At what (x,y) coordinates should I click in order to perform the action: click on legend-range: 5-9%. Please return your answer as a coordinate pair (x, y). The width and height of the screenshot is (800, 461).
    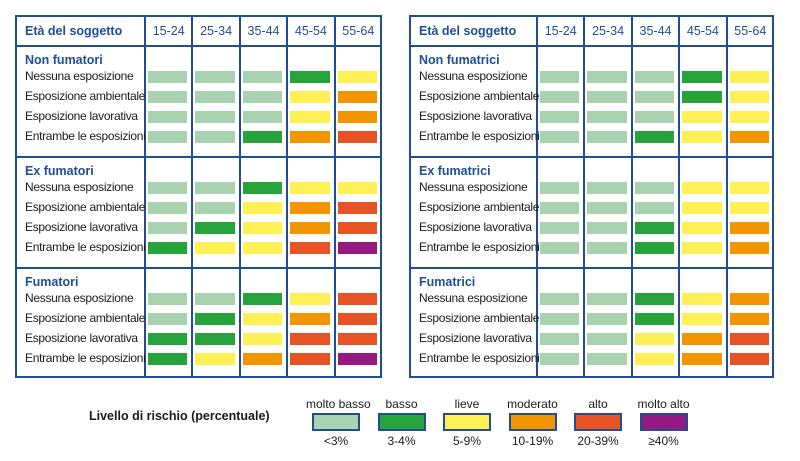
    Looking at the image, I should click on (466, 441).